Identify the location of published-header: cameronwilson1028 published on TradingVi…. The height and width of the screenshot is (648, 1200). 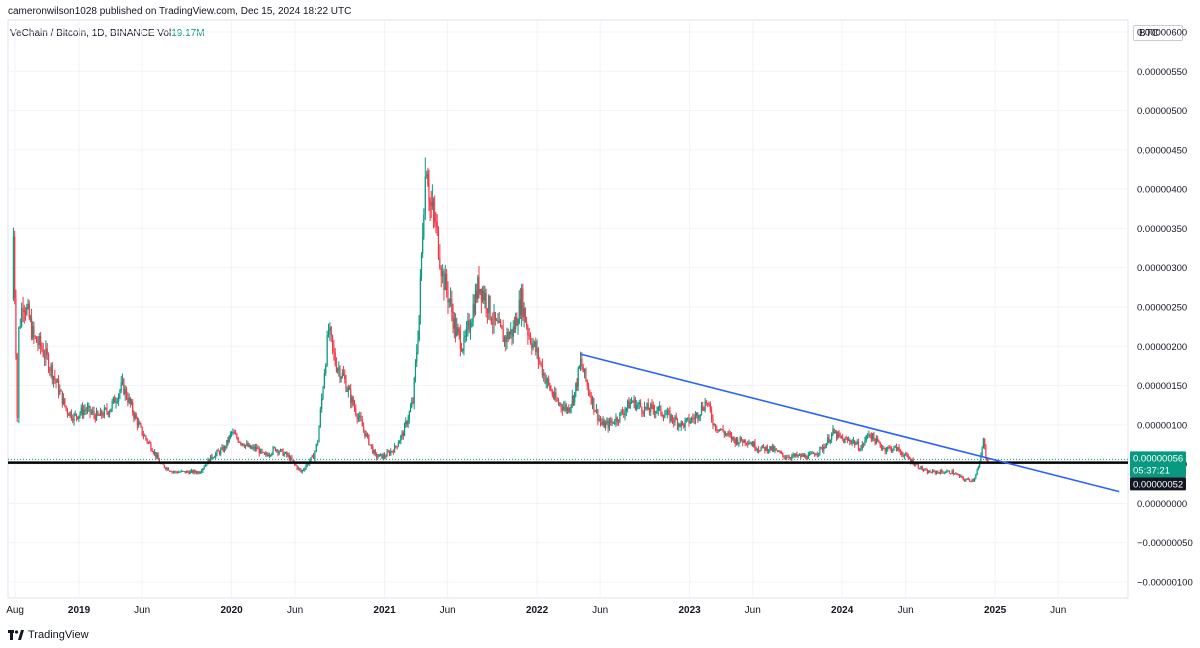
(180, 11).